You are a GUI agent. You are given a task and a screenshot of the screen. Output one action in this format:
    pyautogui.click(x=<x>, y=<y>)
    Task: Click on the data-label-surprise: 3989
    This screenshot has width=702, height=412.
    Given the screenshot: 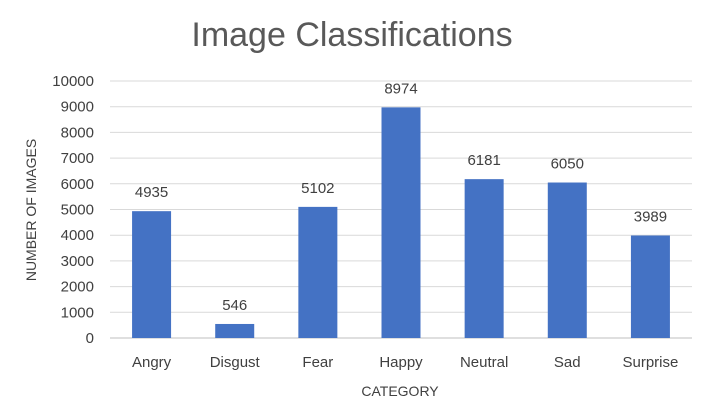 What is the action you would take?
    pyautogui.click(x=650, y=216)
    